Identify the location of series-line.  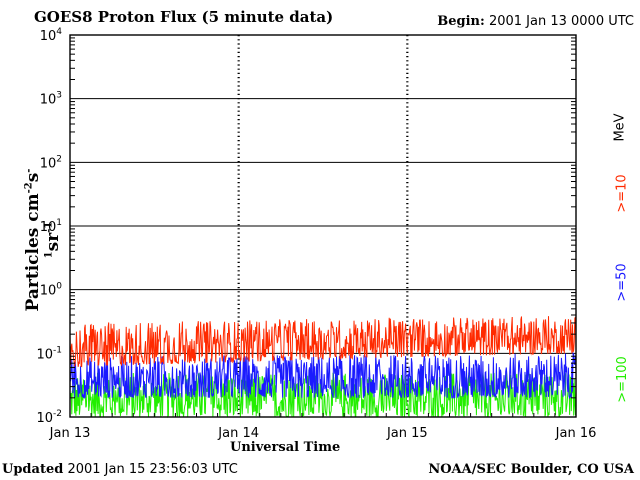
(323, 342).